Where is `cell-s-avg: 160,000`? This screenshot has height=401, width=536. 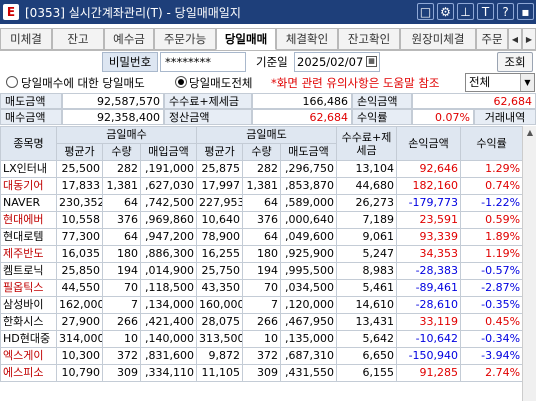 cell-s-avg: 160,000 is located at coordinates (220, 305).